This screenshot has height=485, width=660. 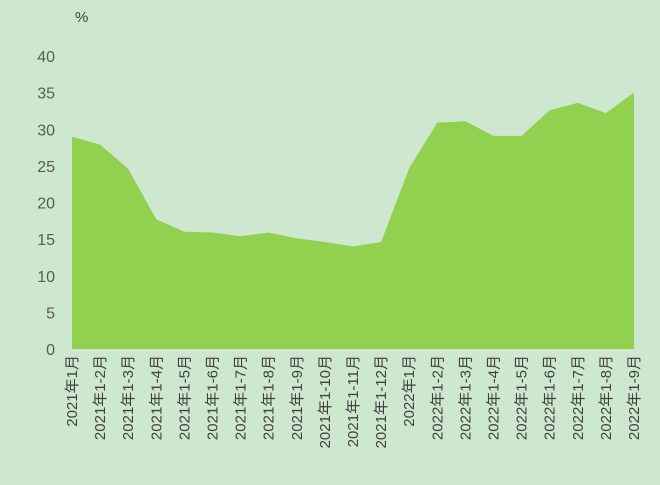 I want to click on x-tick-label: 2021年1-5月, so click(x=184, y=397).